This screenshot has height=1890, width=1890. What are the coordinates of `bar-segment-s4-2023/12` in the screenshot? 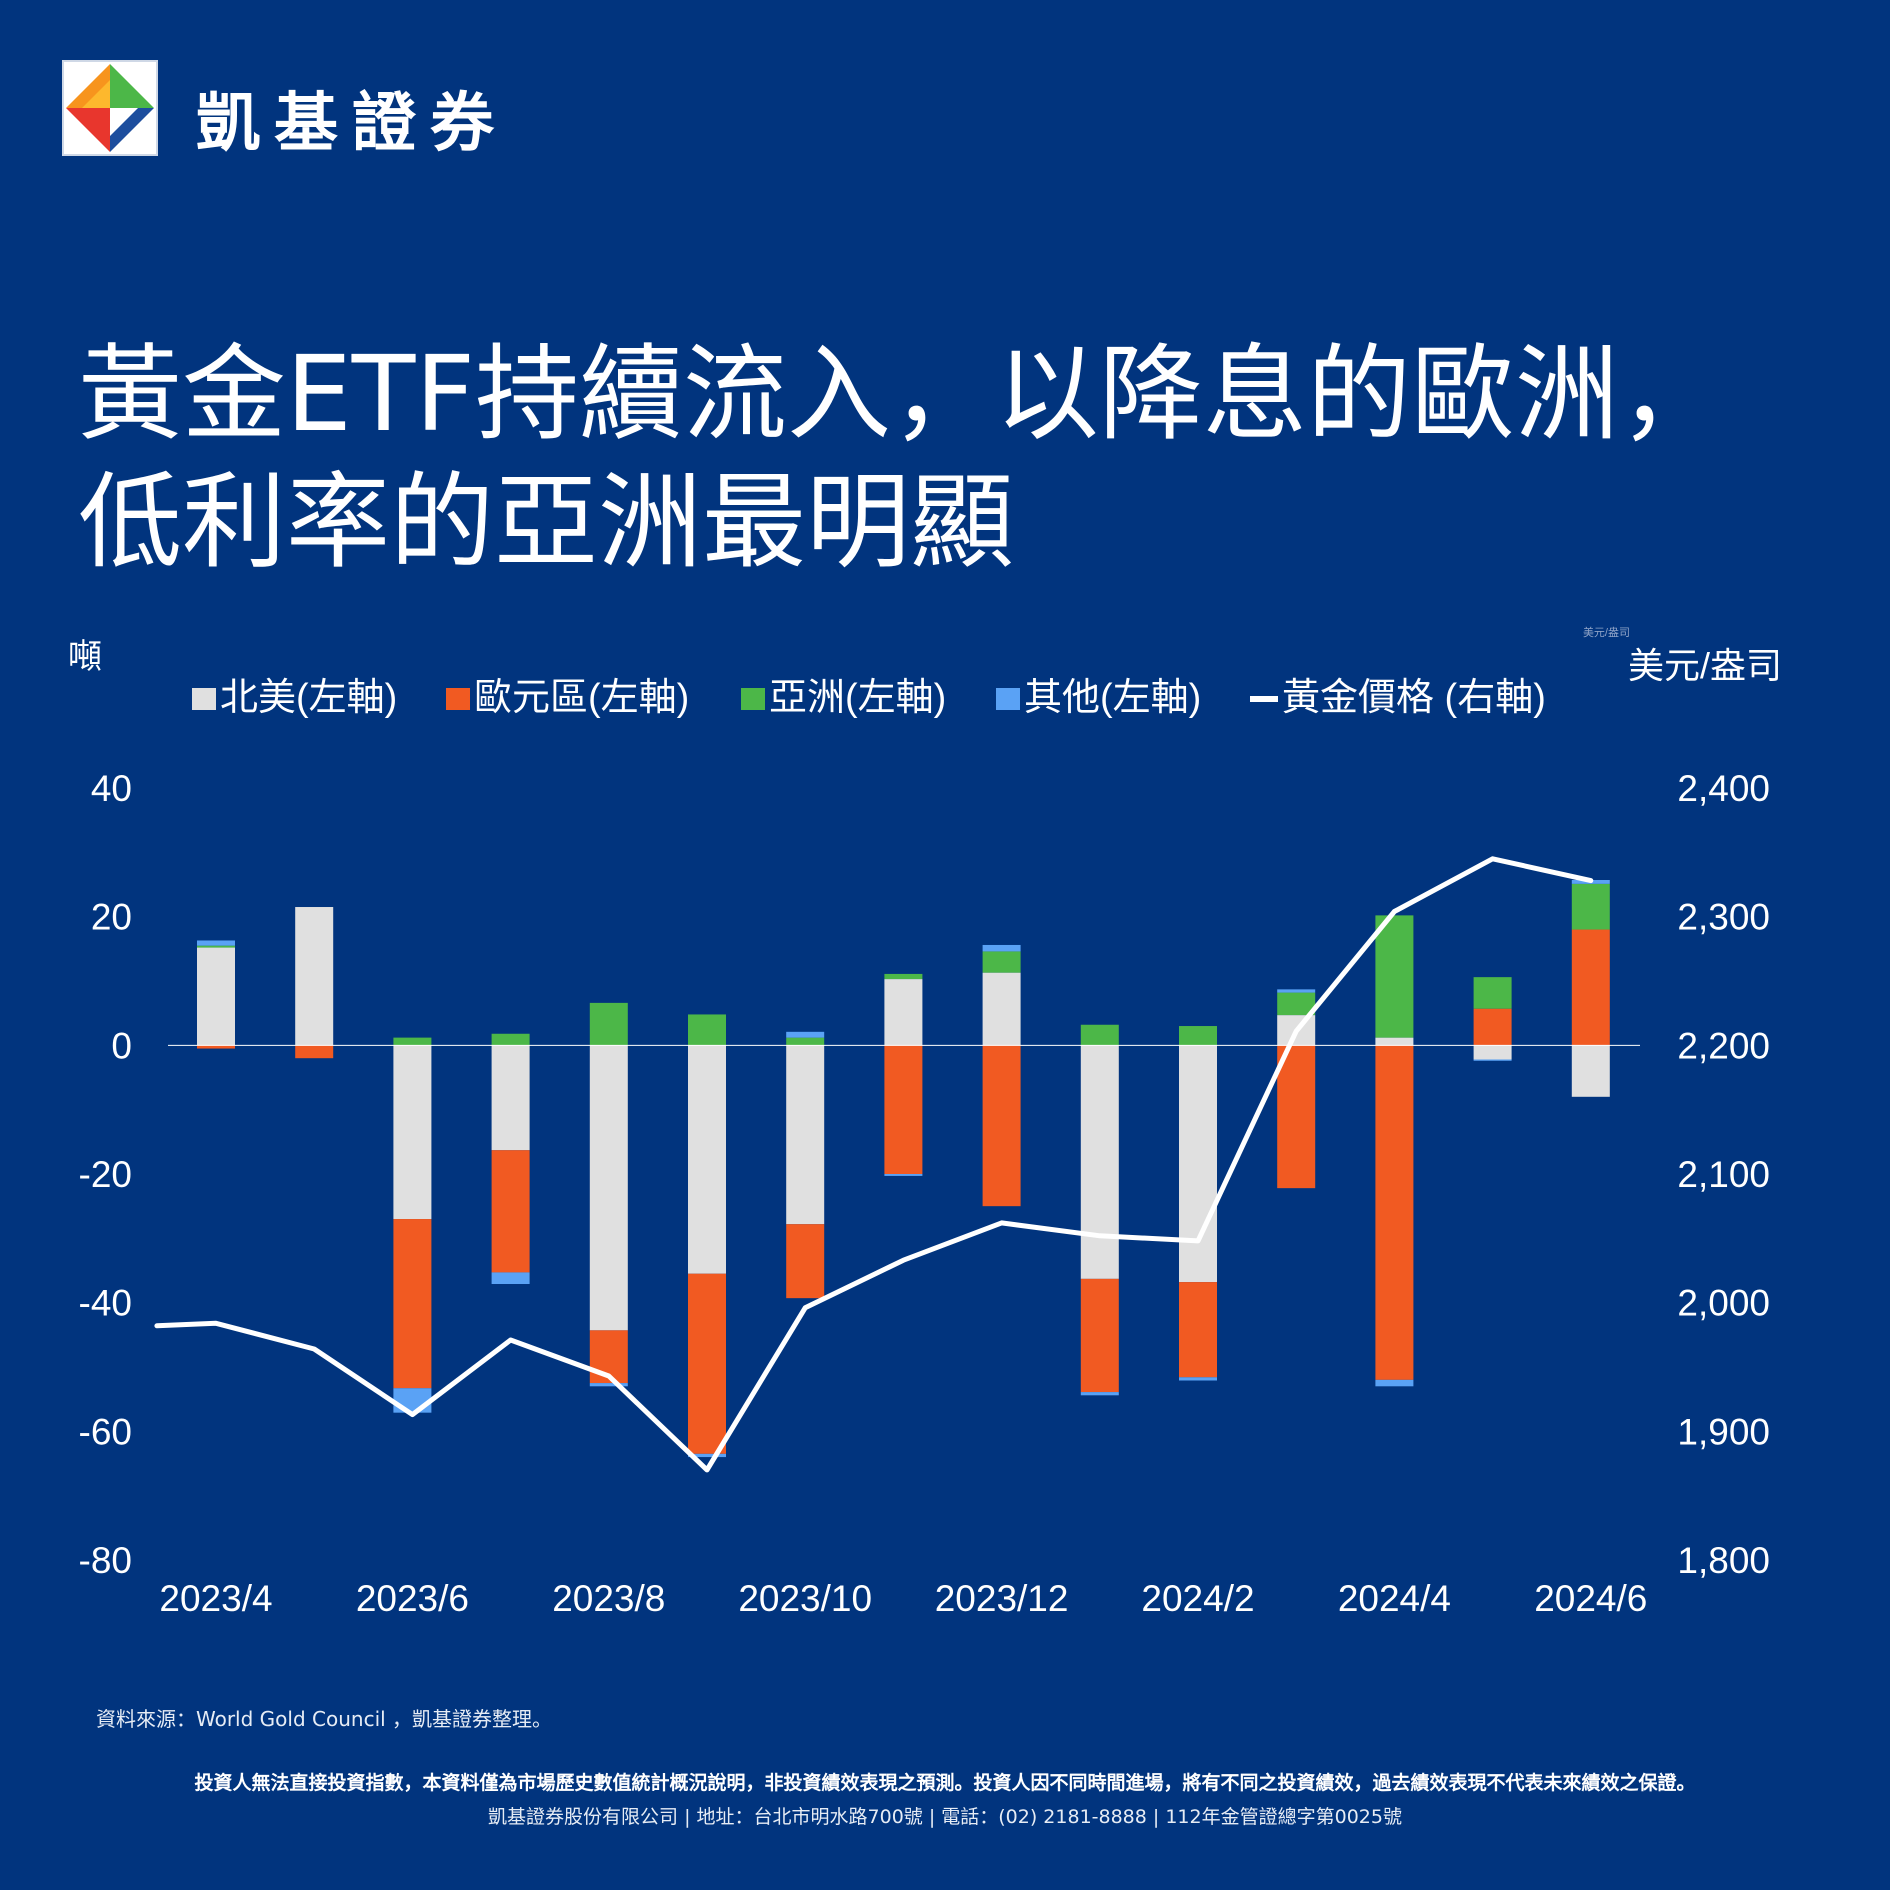 It's located at (1001, 948).